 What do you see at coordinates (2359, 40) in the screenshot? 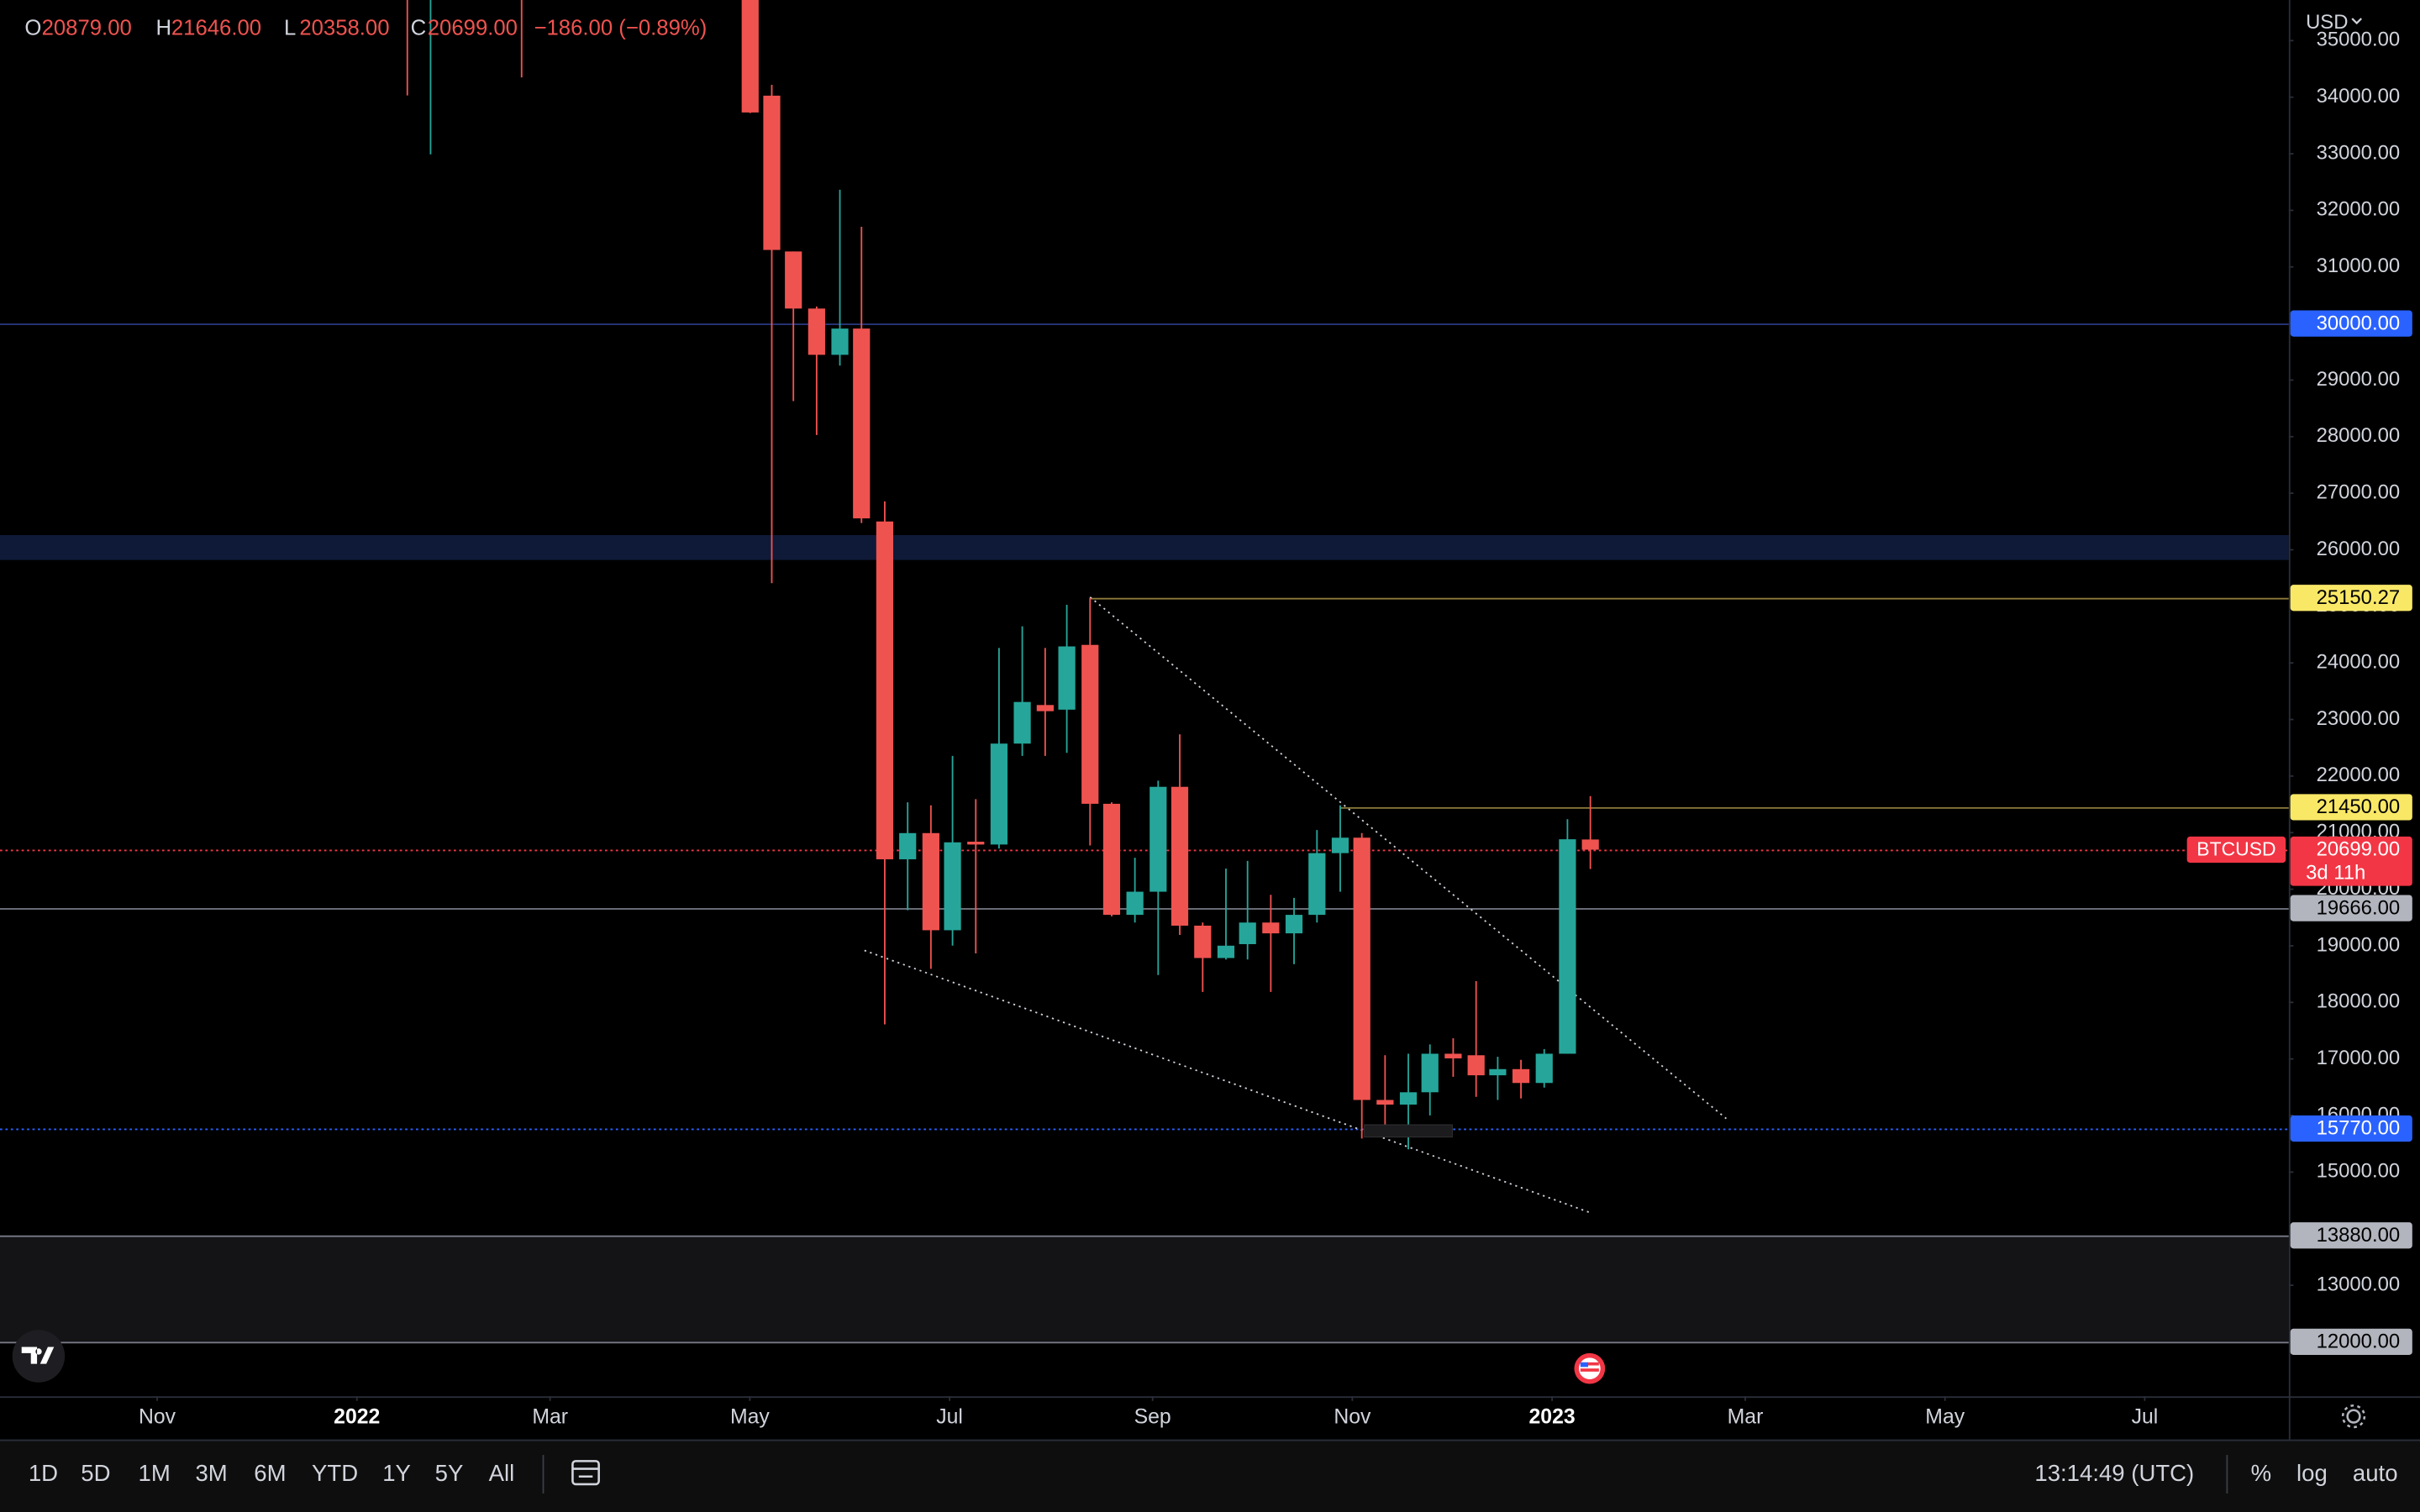
I see `y-tick-label: 35000.00` at bounding box center [2359, 40].